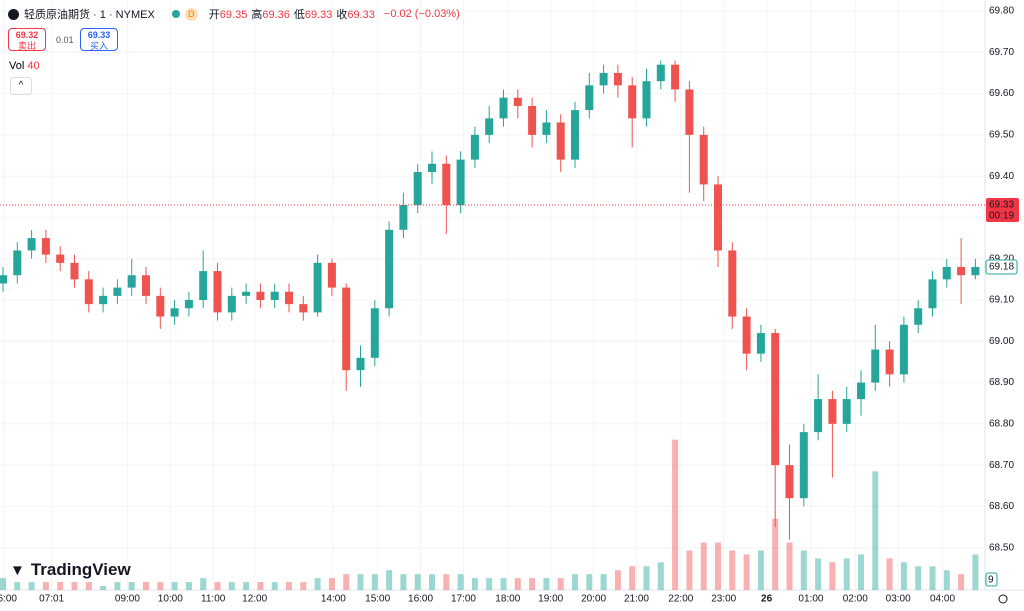 The image size is (1024, 611). Describe the element at coordinates (420, 599) in the screenshot. I see `x-tick-label: 16:00` at that location.